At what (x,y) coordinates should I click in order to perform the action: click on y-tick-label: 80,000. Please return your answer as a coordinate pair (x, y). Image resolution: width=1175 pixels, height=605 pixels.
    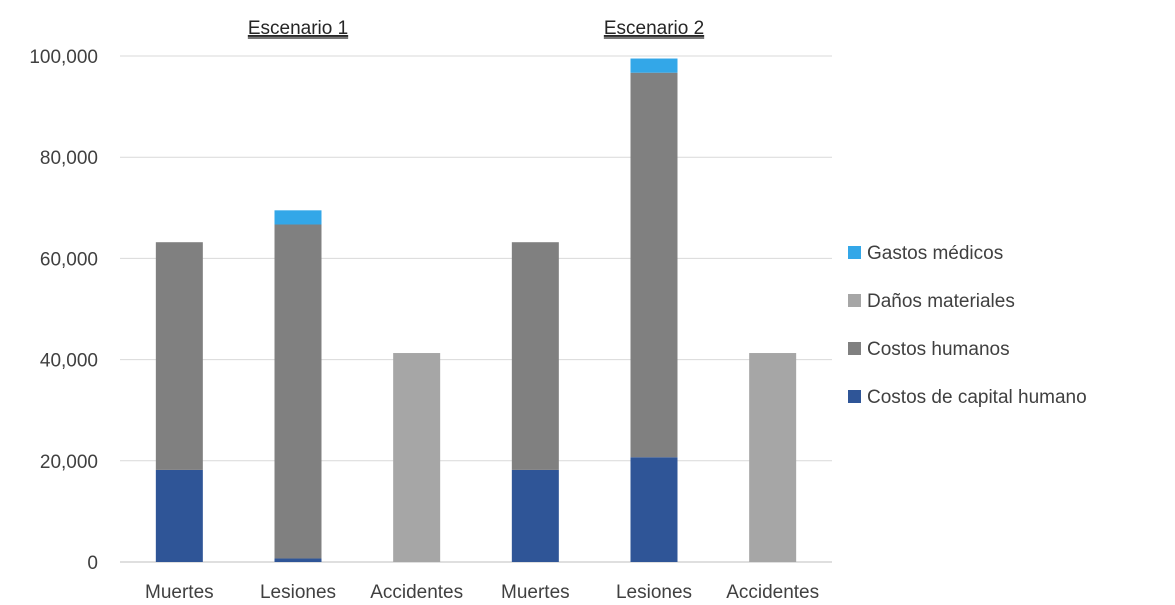
    Looking at the image, I should click on (69, 158).